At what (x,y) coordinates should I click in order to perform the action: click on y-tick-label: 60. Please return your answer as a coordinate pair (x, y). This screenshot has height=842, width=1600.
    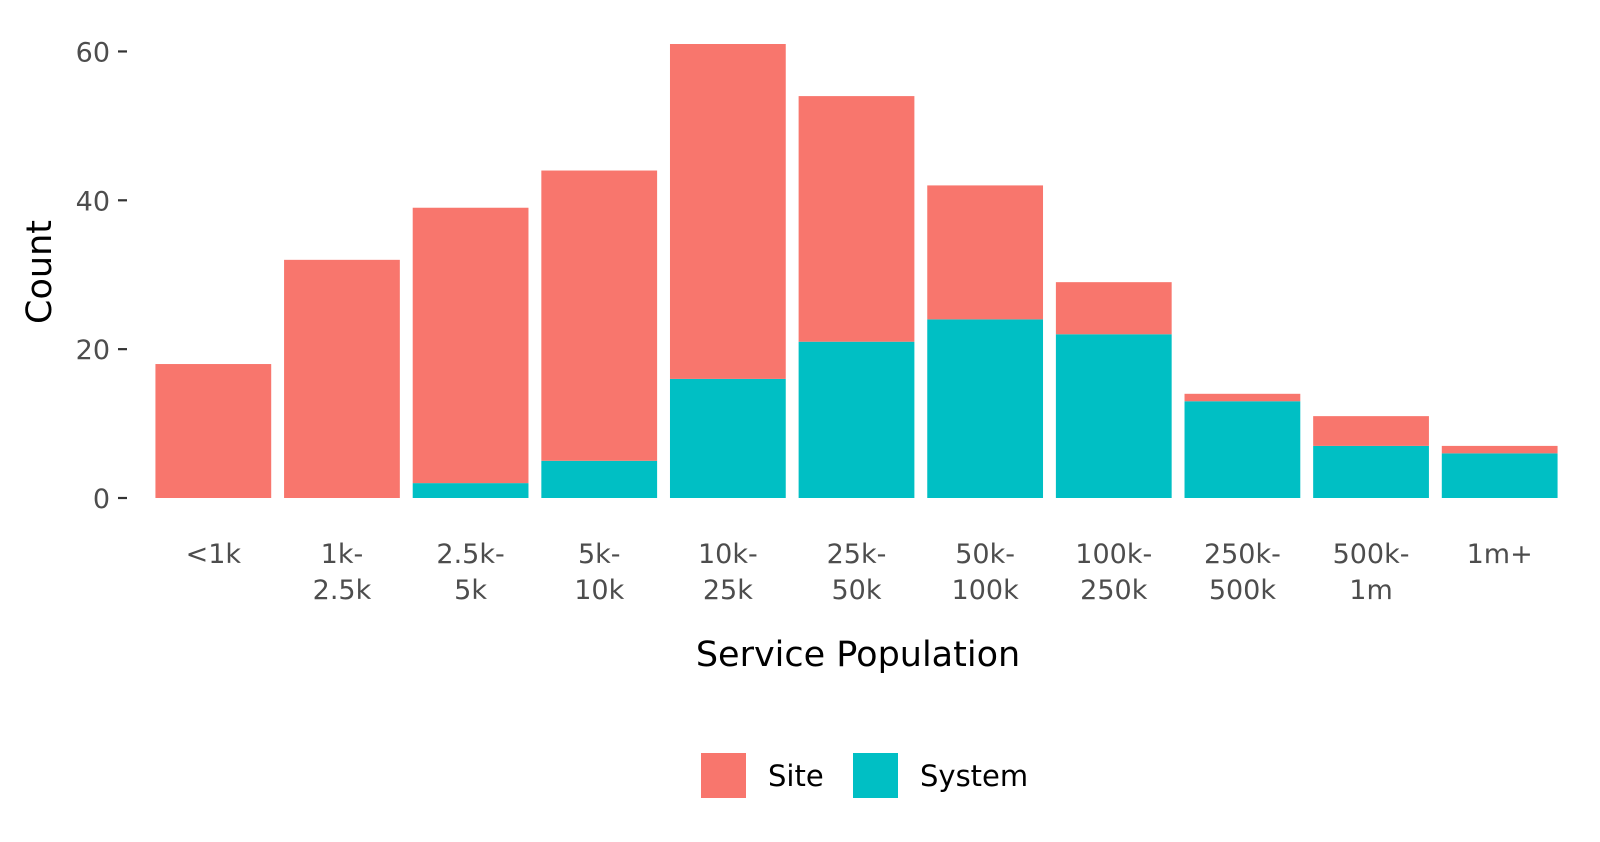
    Looking at the image, I should click on (93, 52).